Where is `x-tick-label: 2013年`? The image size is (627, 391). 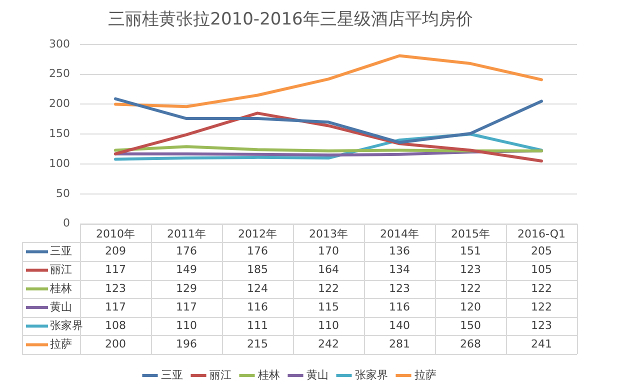 x-tick-label: 2013年 is located at coordinates (328, 233).